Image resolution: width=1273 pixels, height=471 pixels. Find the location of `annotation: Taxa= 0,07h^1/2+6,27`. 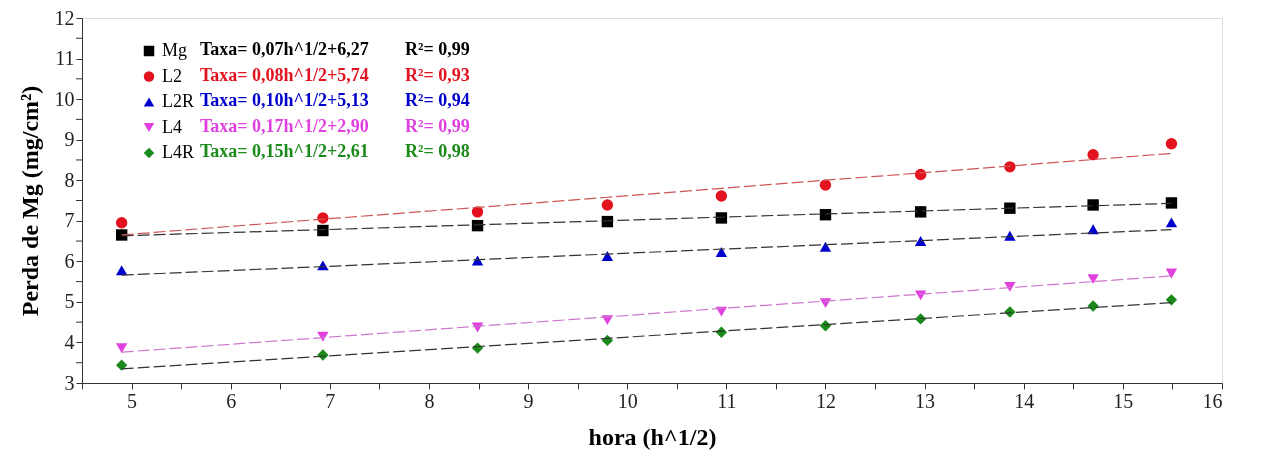

annotation: Taxa= 0,07h^1/2+6,27 is located at coordinates (284, 49).